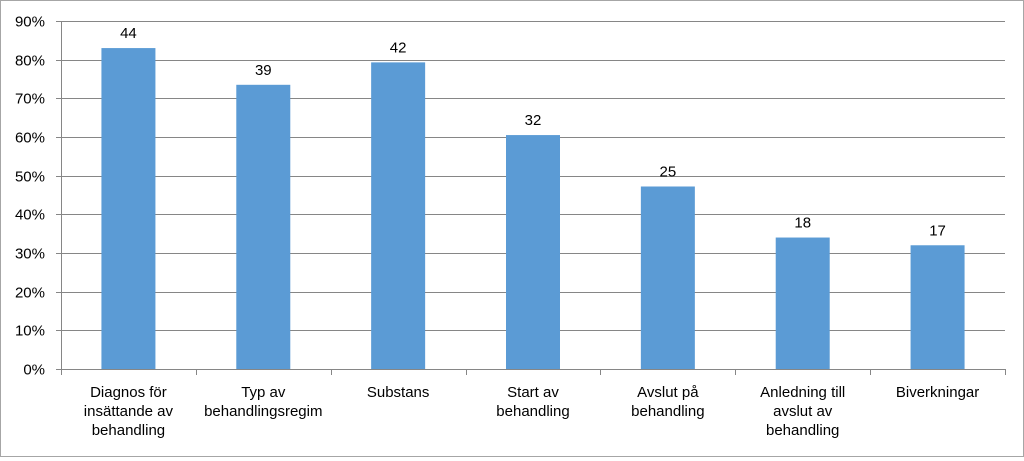  What do you see at coordinates (30, 293) in the screenshot?
I see `y-tick-label: 20%` at bounding box center [30, 293].